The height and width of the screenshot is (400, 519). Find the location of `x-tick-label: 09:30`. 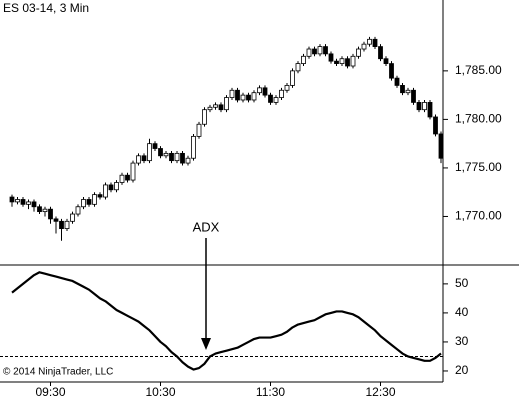

x-tick-label: 09:30 is located at coordinates (50, 392).